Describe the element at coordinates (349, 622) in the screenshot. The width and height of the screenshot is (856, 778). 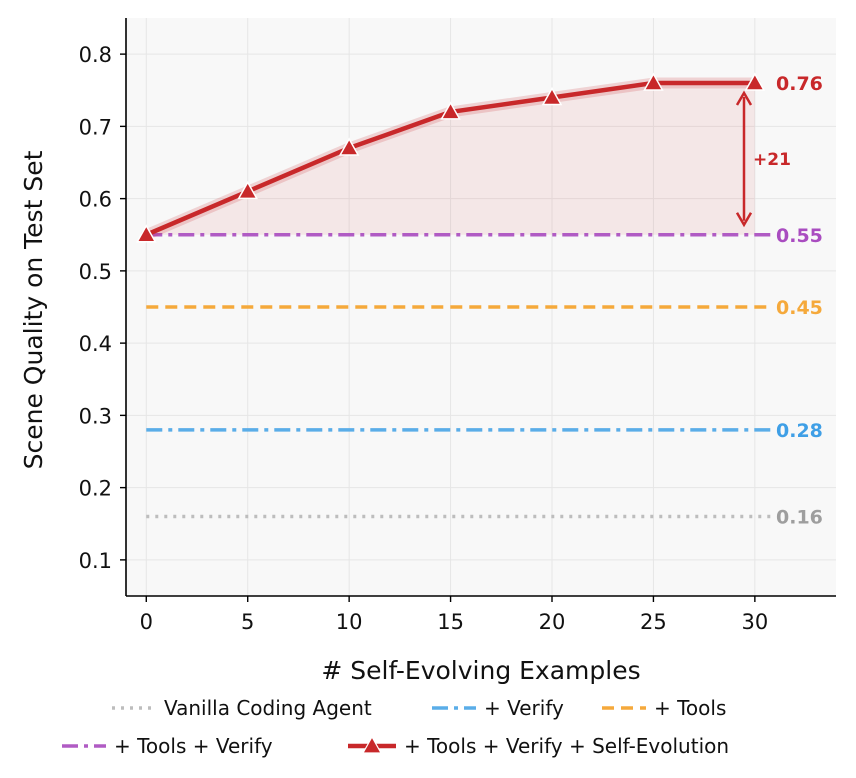
I see `x-tick-label: 10` at that location.